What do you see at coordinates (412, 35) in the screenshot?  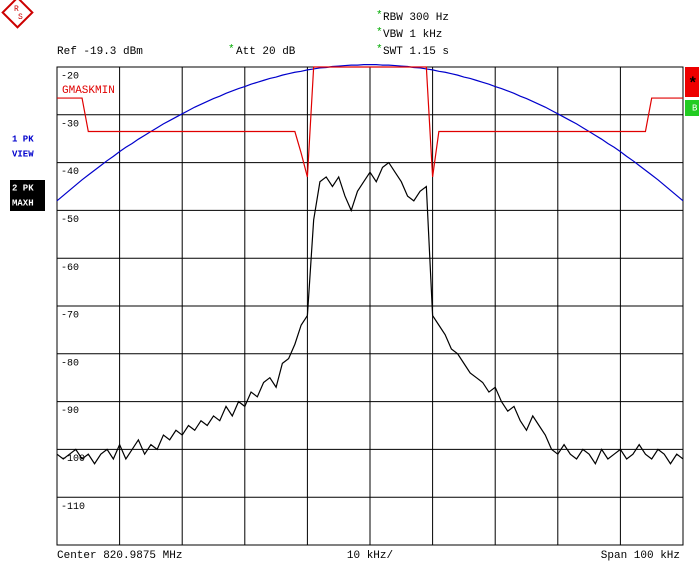 I see `setting: VBW 1 kHz` at bounding box center [412, 35].